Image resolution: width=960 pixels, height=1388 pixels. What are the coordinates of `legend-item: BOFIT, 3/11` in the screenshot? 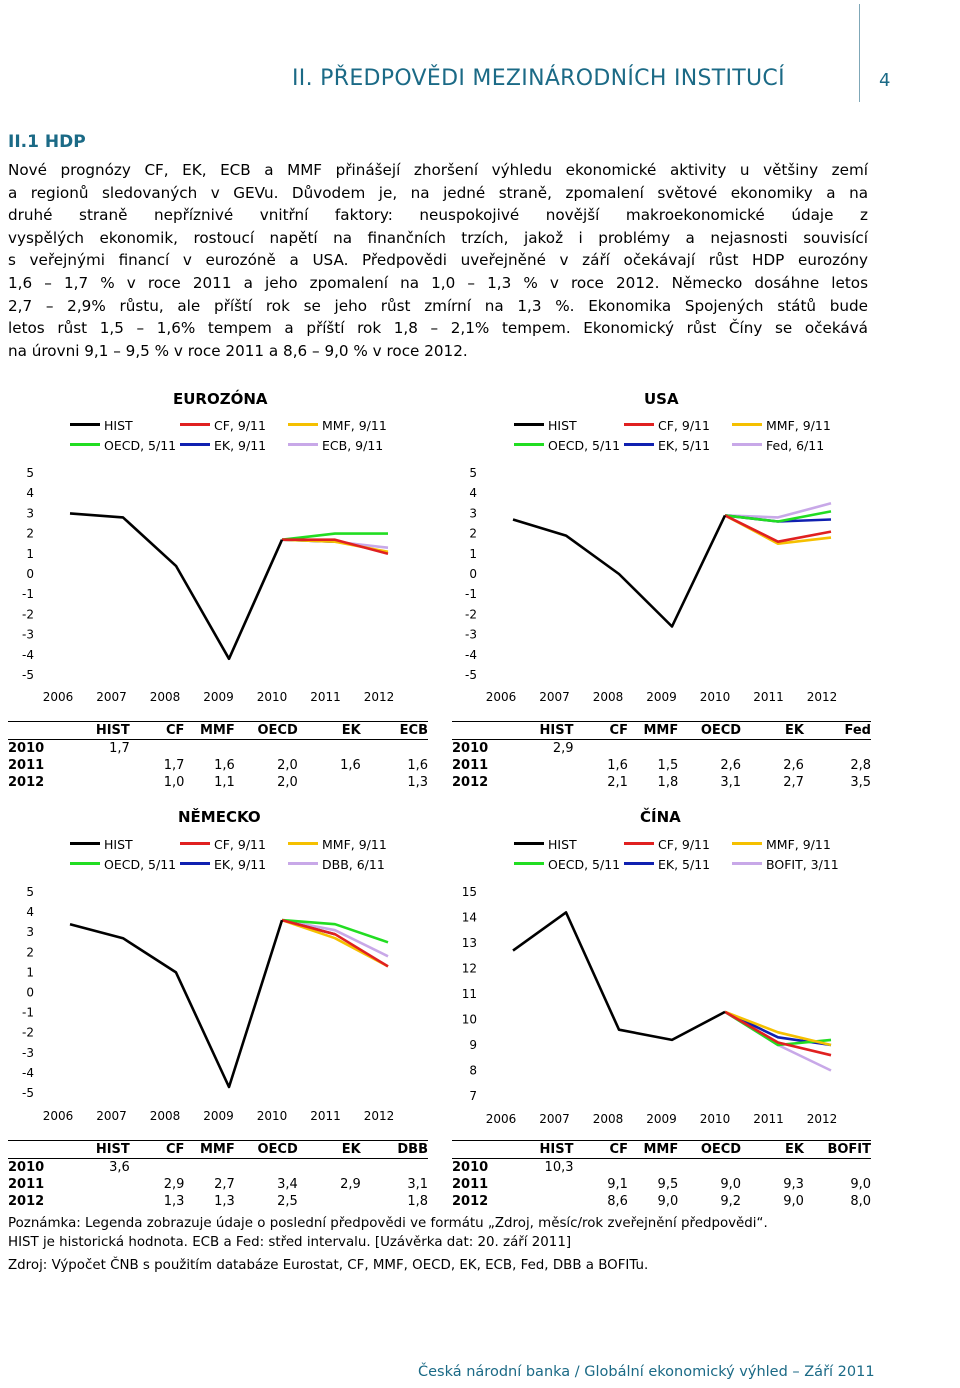 It's located at (785, 864).